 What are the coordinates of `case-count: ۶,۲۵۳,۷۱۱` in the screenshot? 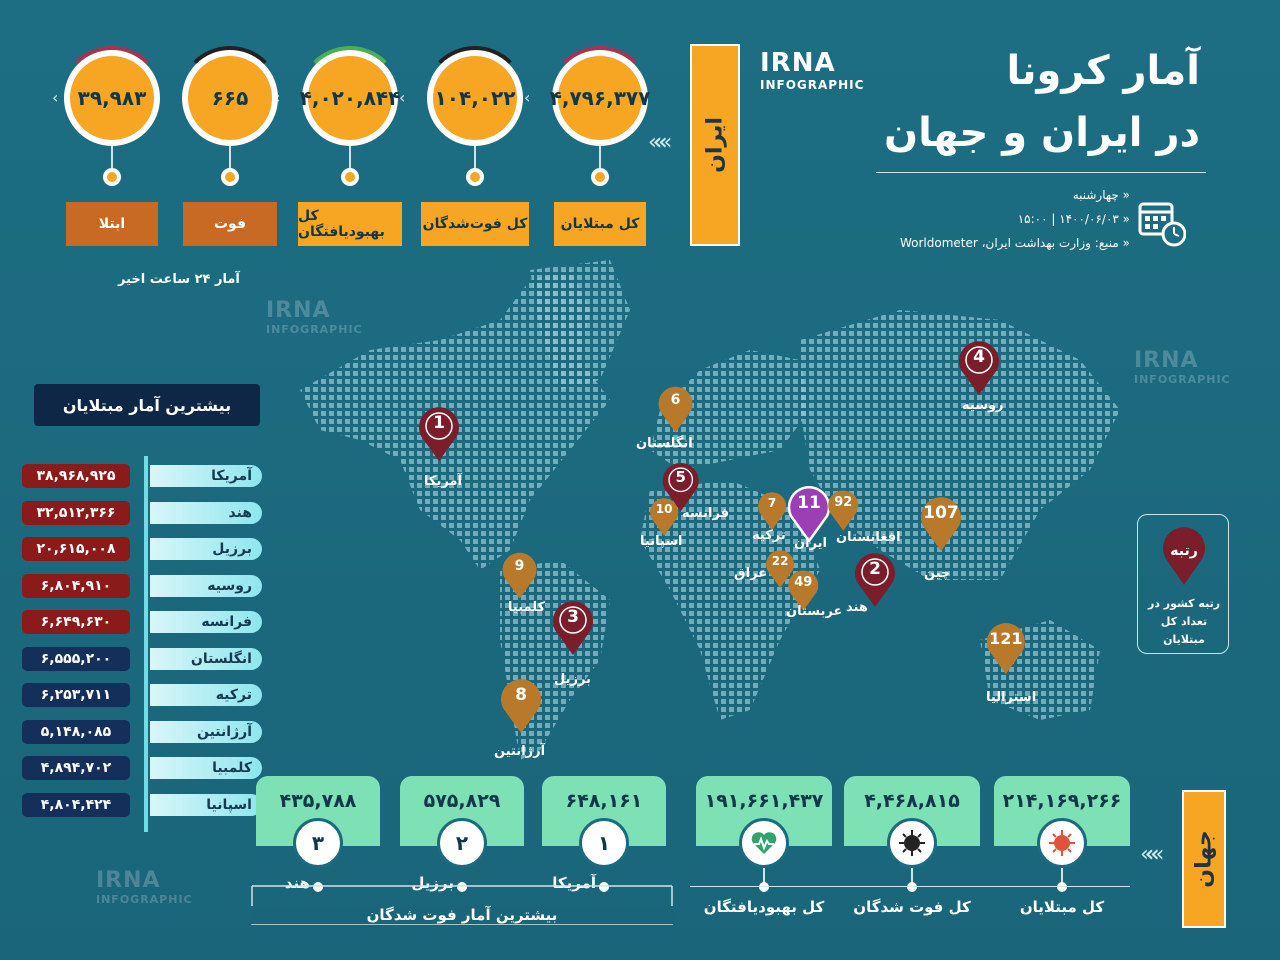 It's located at (76, 695).